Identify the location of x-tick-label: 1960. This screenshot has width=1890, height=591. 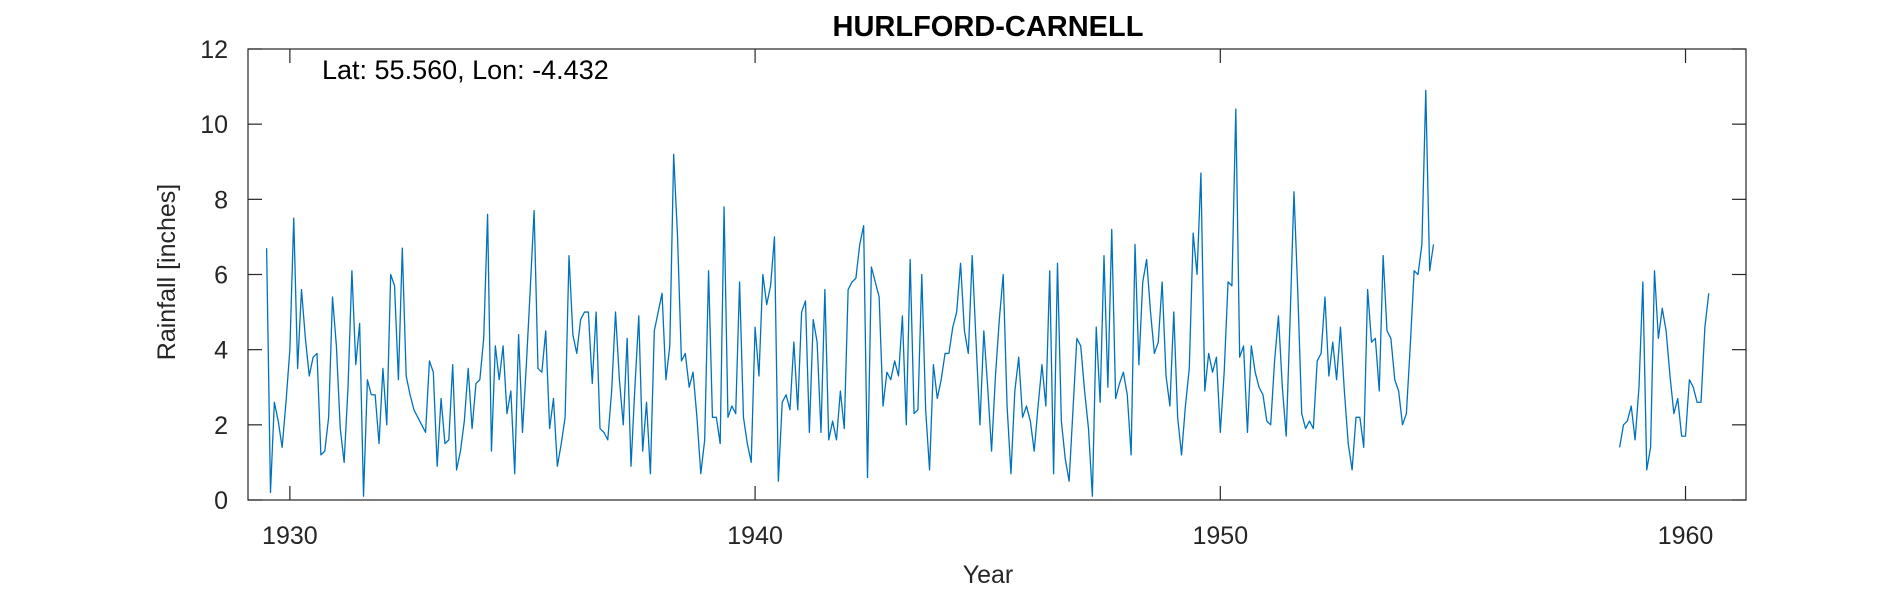
(1686, 536).